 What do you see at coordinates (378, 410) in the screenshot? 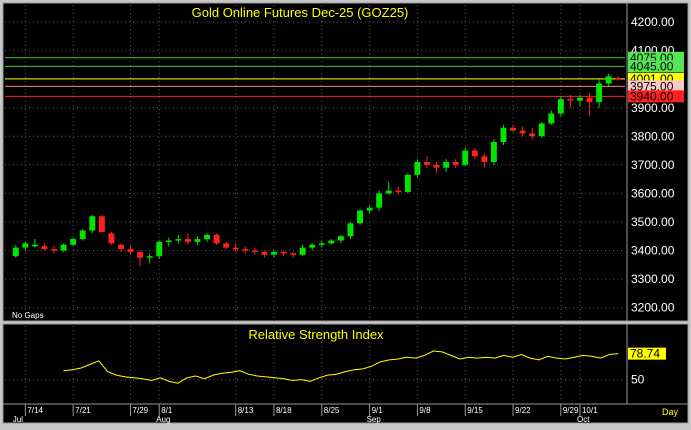
I see `time-tick-label: 9/1` at bounding box center [378, 410].